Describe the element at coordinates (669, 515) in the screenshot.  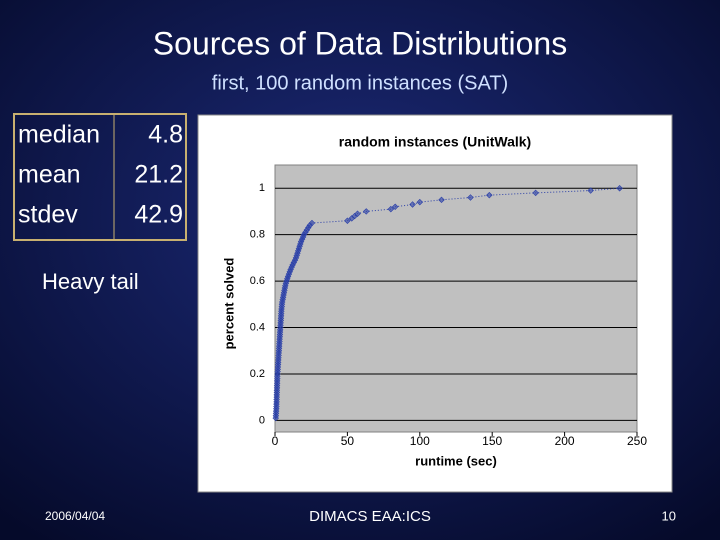
I see `footer-page: 10` at that location.